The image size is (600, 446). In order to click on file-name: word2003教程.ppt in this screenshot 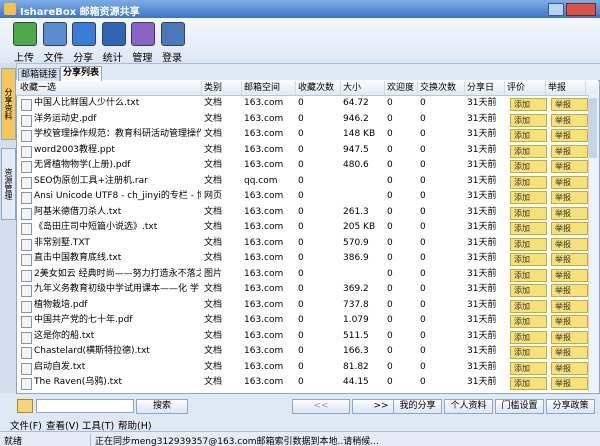, I will do `click(74, 149)`.